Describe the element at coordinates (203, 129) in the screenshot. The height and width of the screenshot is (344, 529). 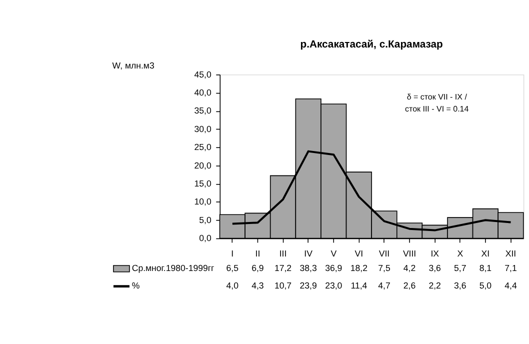
I see `y-tick-label: 30,0` at that location.